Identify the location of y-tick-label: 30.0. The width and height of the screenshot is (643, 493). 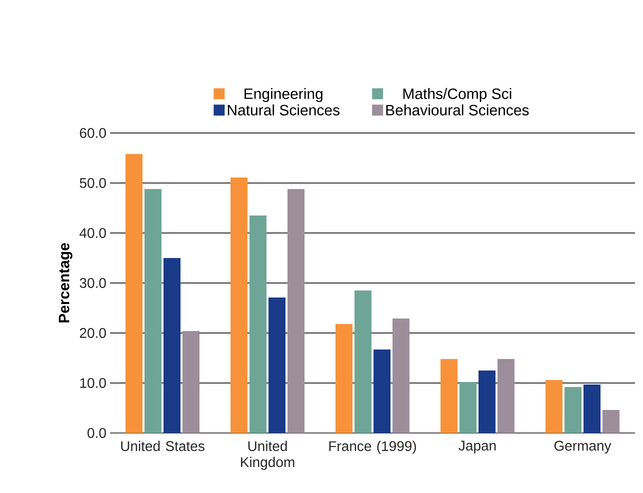
(93, 283).